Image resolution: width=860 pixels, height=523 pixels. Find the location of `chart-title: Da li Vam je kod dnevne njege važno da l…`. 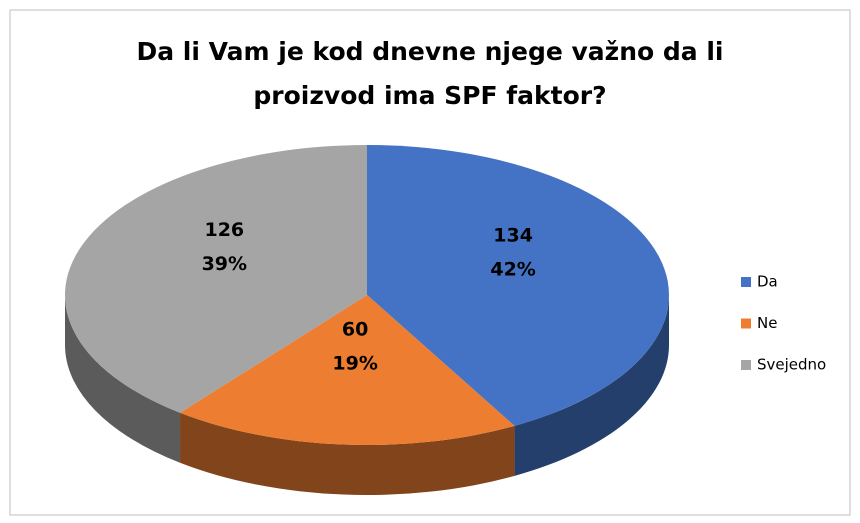

chart-title: Da li Vam je kod dnevne njege važno da l… is located at coordinates (429, 51).